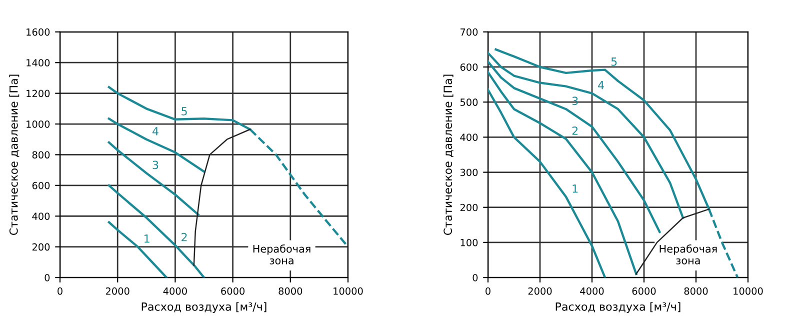  I want to click on y-tick-label: 1600, so click(38, 32).